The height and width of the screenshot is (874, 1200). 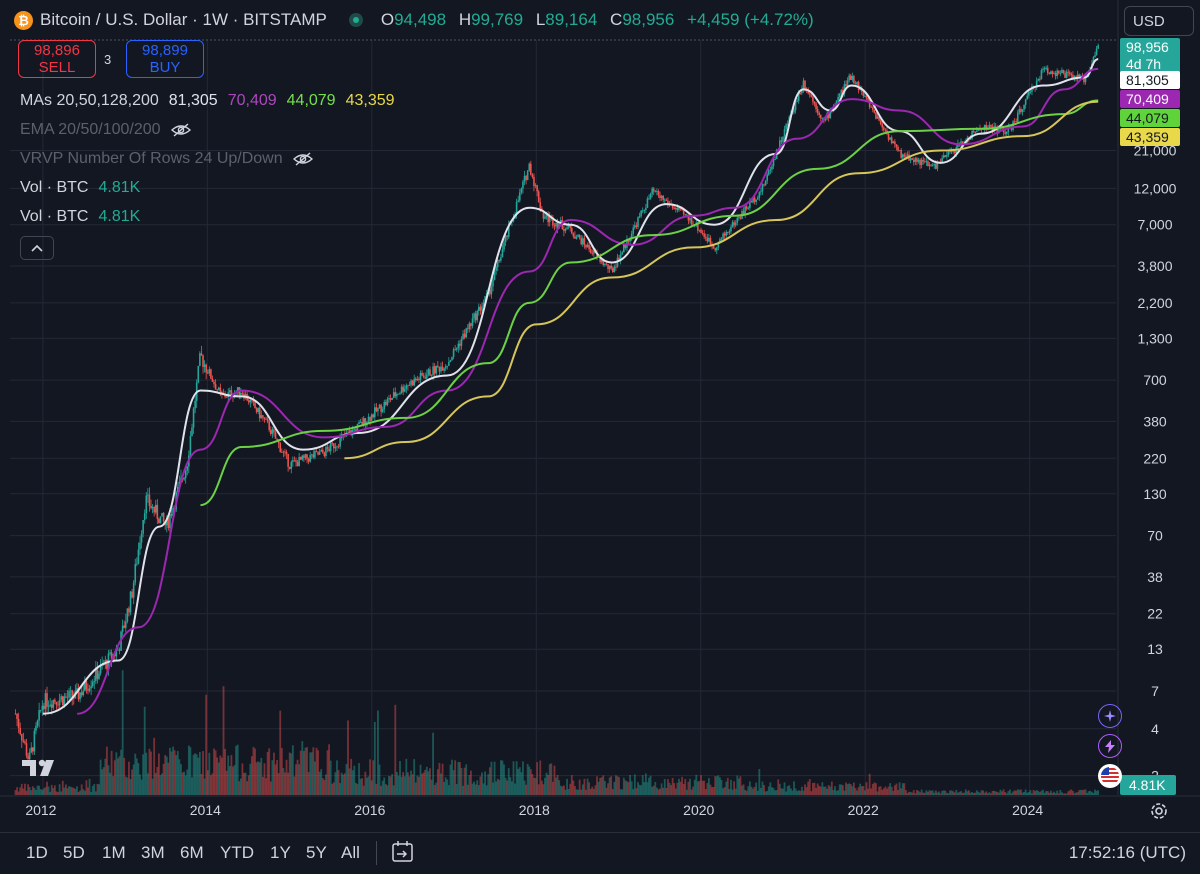 I want to click on symbol-title: Bitcoin / U.S. Dollar · 1W · BITSTAMP, so click(x=183, y=19).